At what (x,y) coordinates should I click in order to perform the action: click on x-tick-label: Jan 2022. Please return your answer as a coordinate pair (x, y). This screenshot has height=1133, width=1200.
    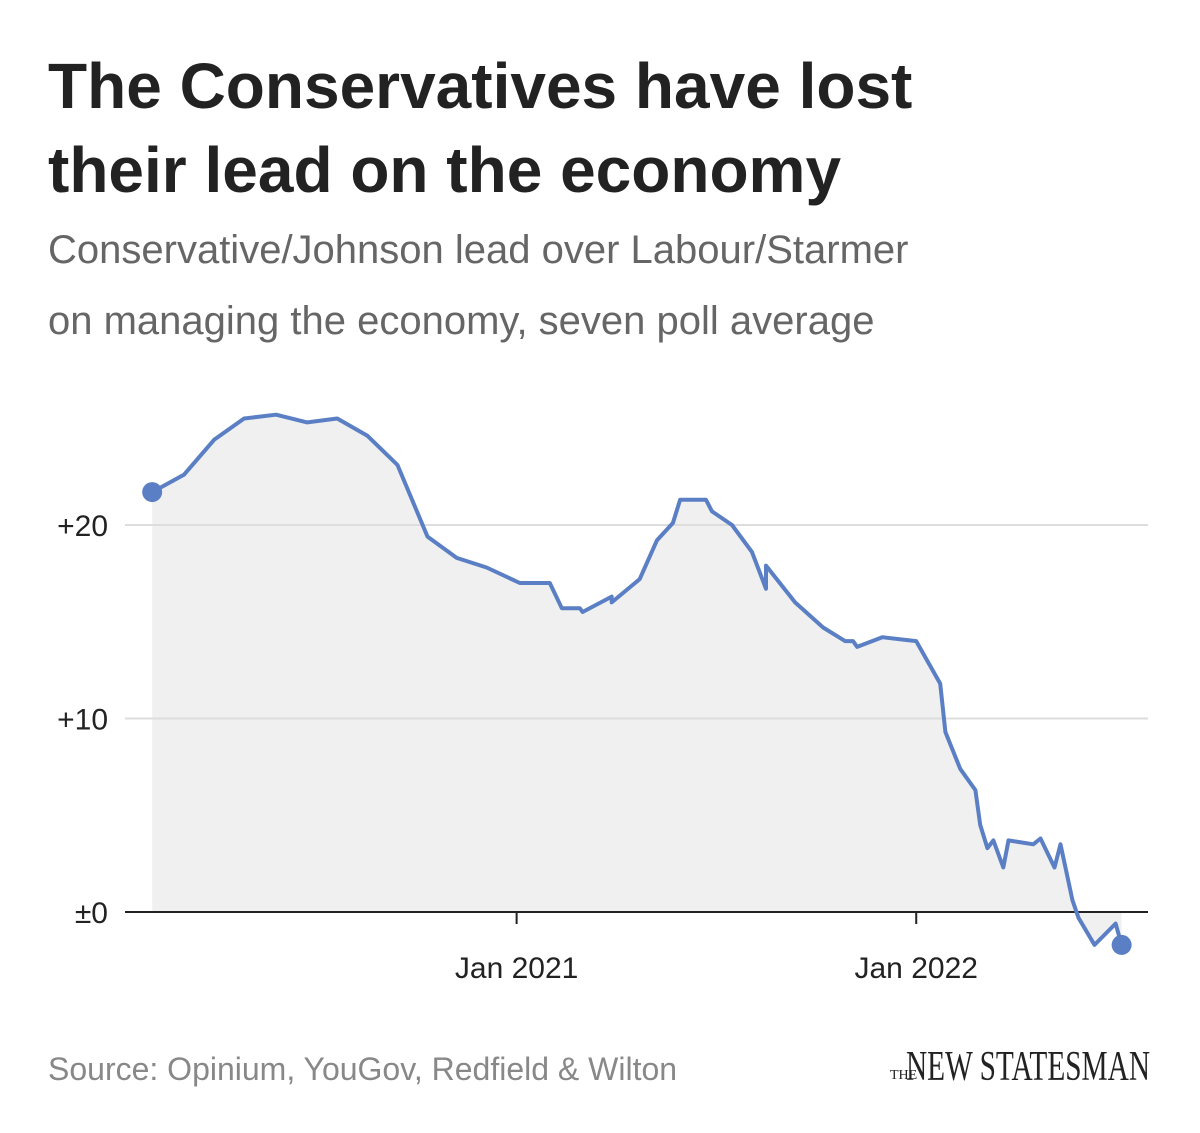
    Looking at the image, I should click on (916, 968).